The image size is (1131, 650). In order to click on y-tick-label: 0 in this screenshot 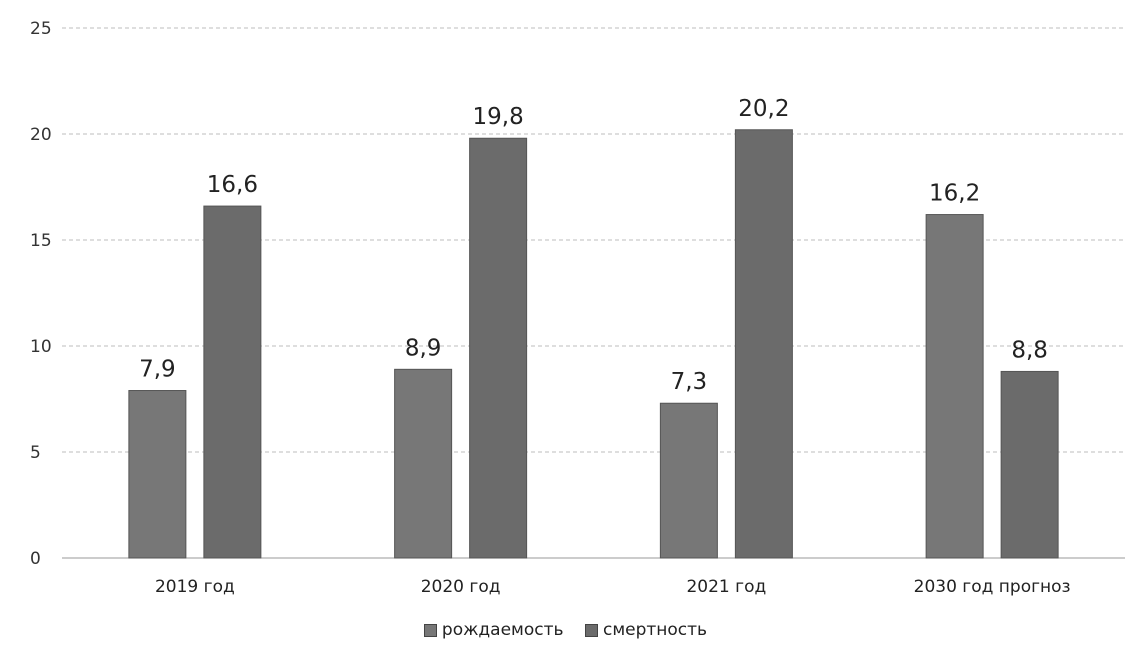, I will do `click(35, 559)`.